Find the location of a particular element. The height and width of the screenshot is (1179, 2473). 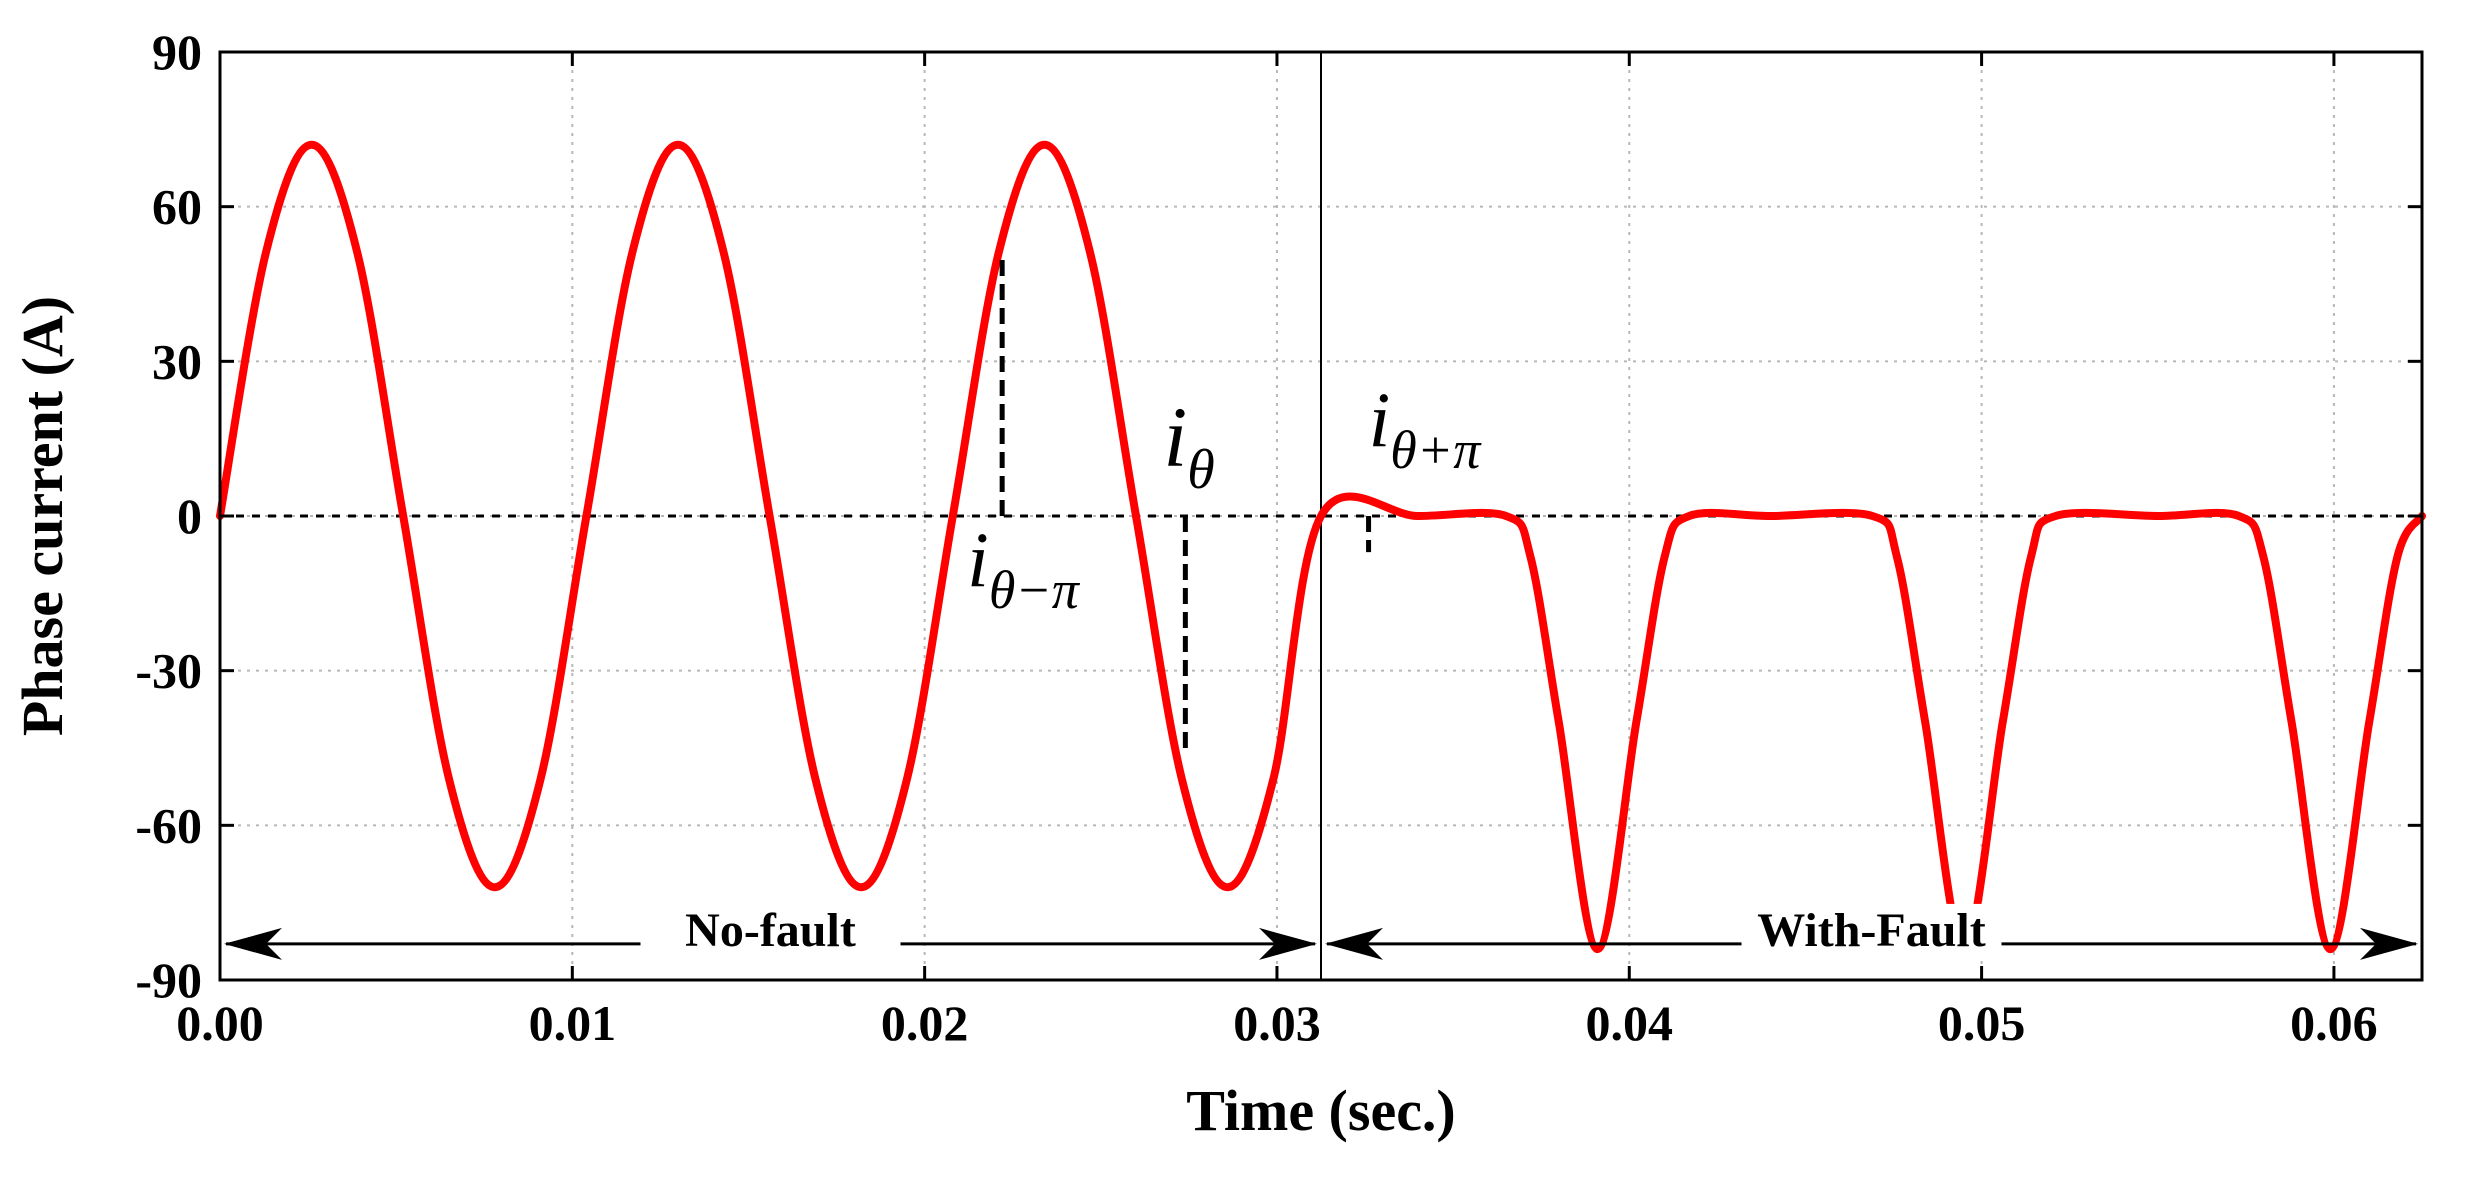

y-axis-label: Phase current (A) is located at coordinates (42, 516).